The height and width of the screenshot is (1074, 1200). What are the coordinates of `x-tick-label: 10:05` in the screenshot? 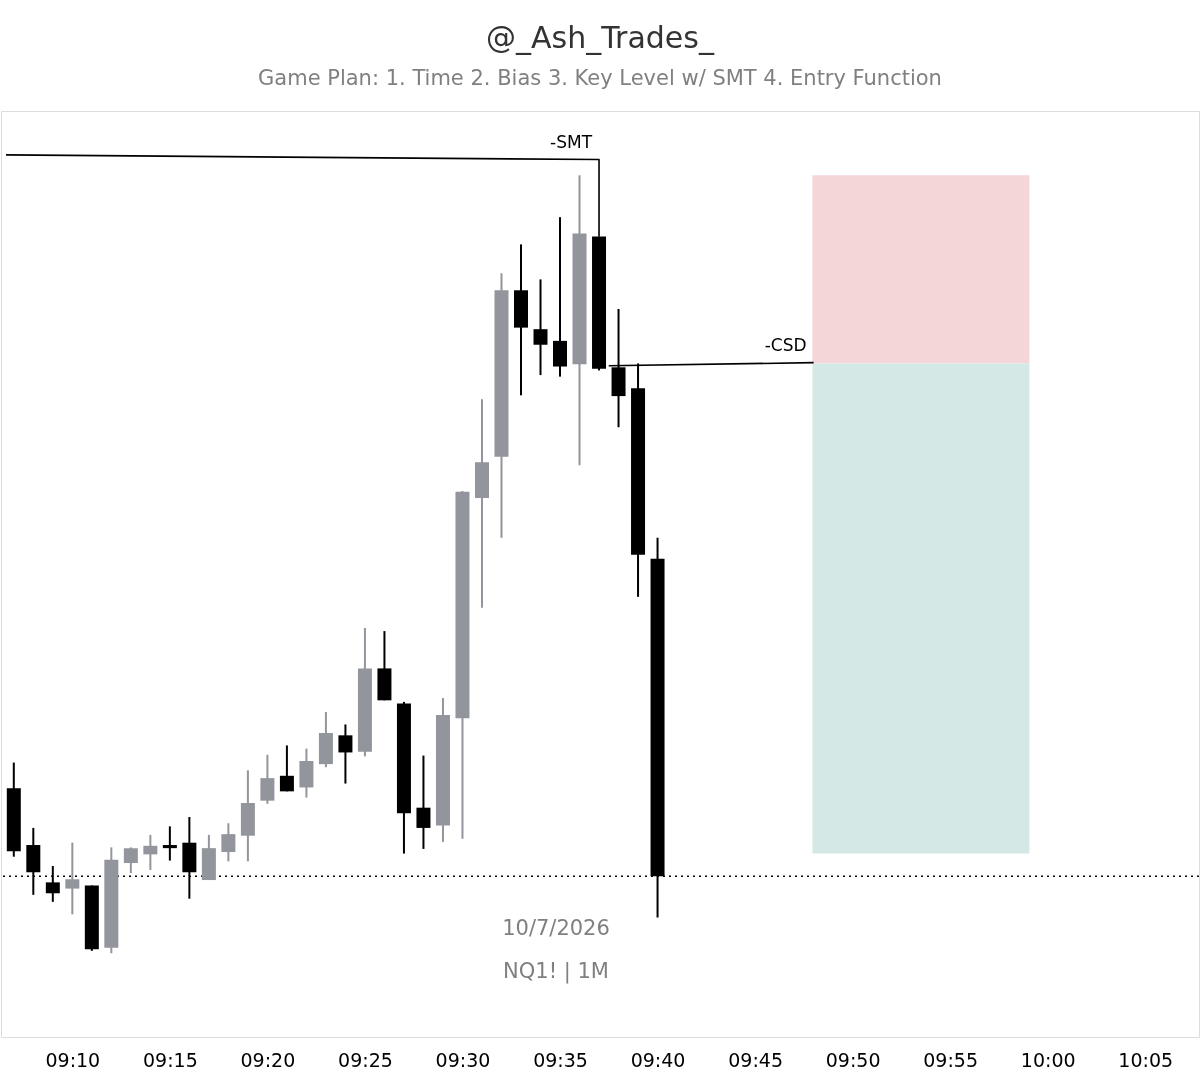 It's located at (1146, 1059).